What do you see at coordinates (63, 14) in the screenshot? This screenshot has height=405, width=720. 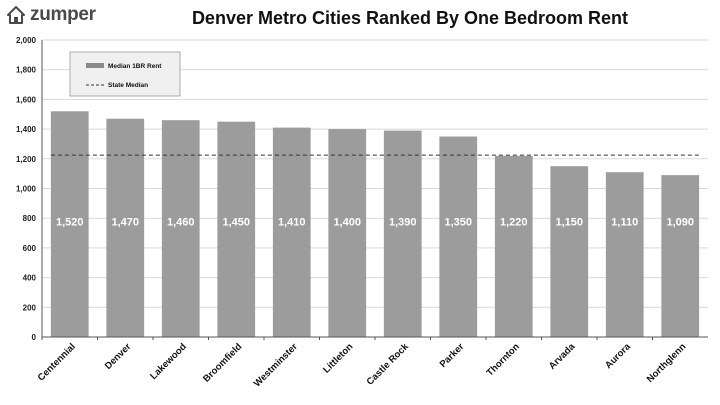 I see `brand-name: zumper` at bounding box center [63, 14].